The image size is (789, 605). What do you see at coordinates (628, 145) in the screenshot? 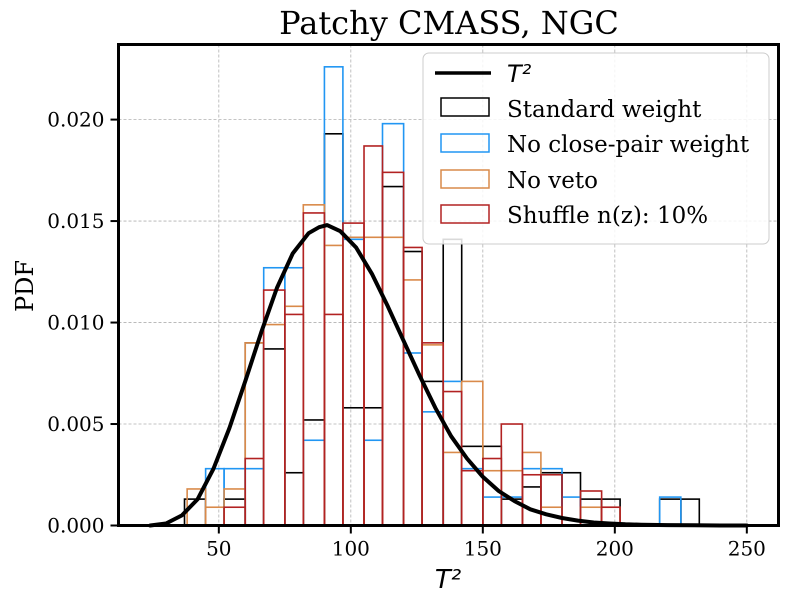
I see `legend-label-no-close-pair: No close-pair weight` at bounding box center [628, 145].